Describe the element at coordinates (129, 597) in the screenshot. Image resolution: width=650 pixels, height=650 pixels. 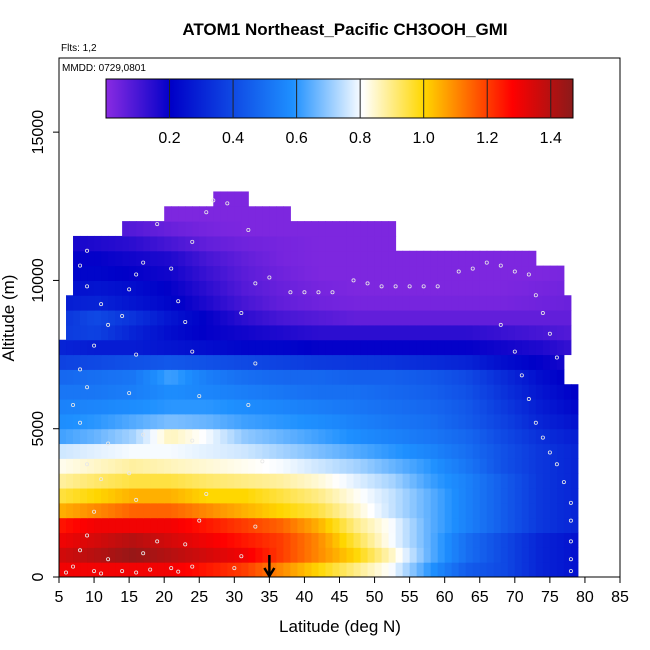
I see `x-tick-label: 15` at that location.